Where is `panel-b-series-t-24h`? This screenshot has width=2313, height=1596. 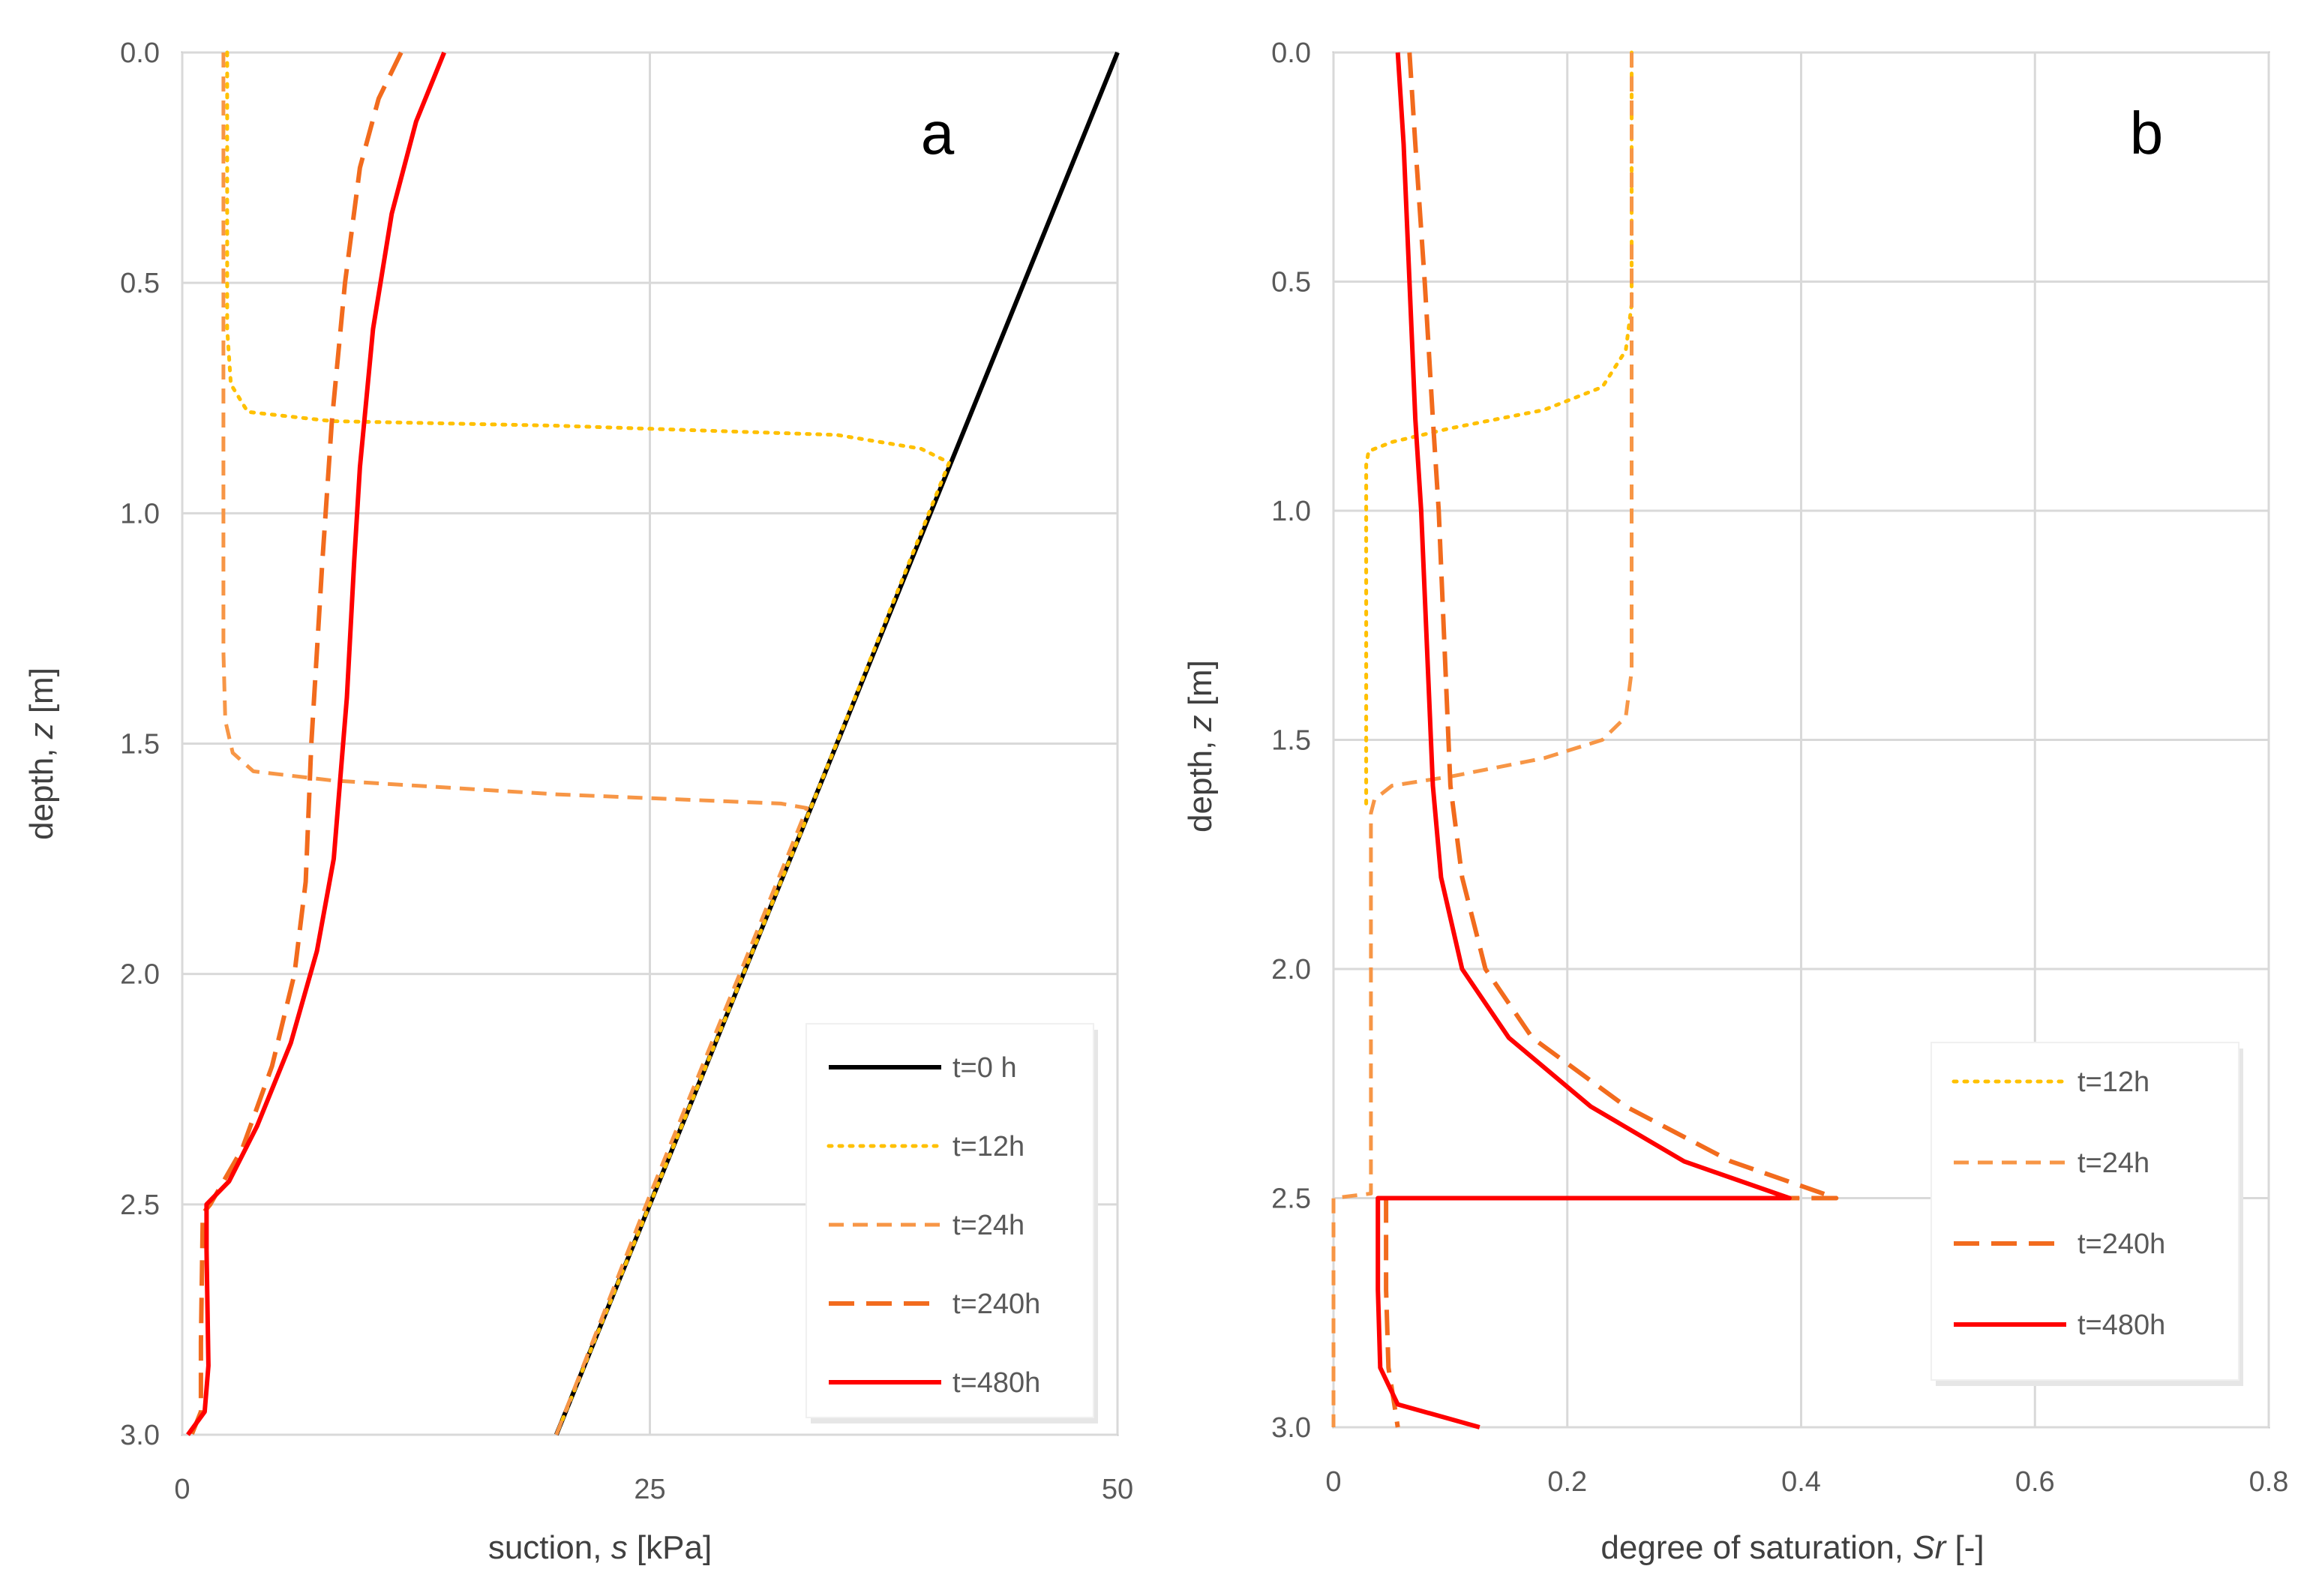 panel-b-series-t-24h is located at coordinates (1482, 739).